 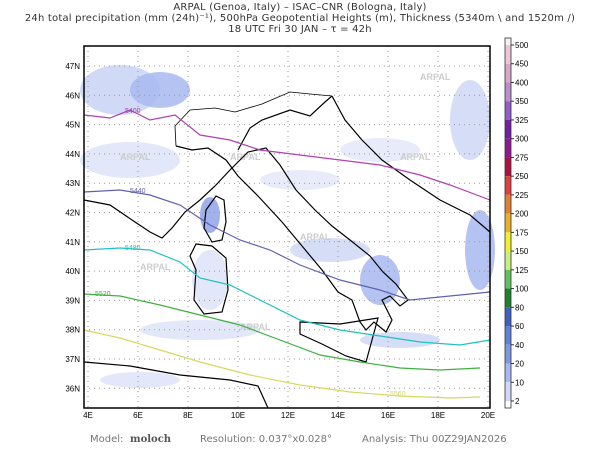 I want to click on colorbar-label: 250, so click(x=522, y=176).